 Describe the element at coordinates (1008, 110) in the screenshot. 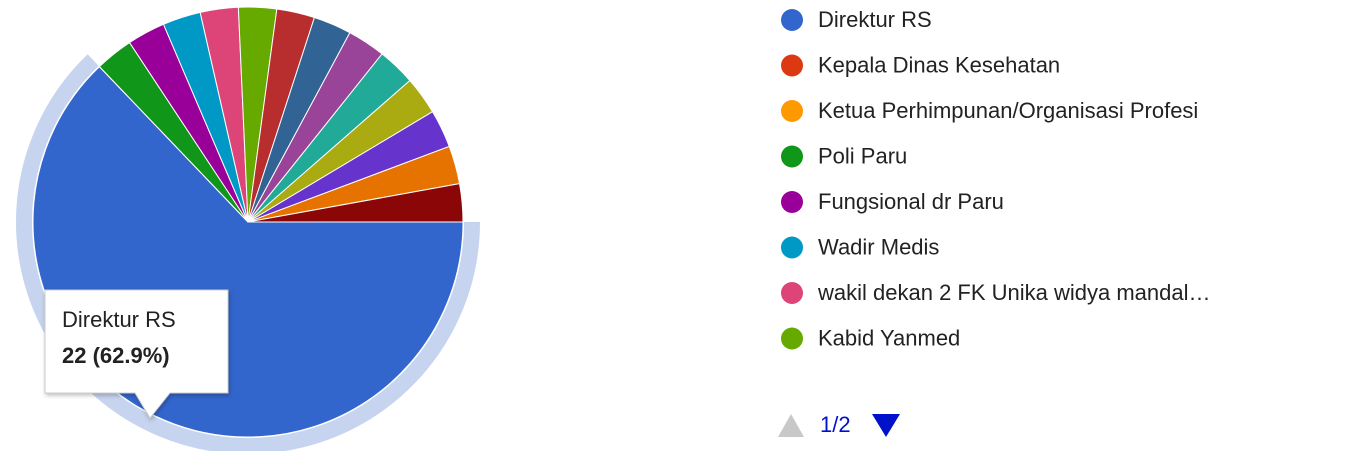

I see `legend-label: Ketua Perhimpunan/Organisasi Profesi` at that location.